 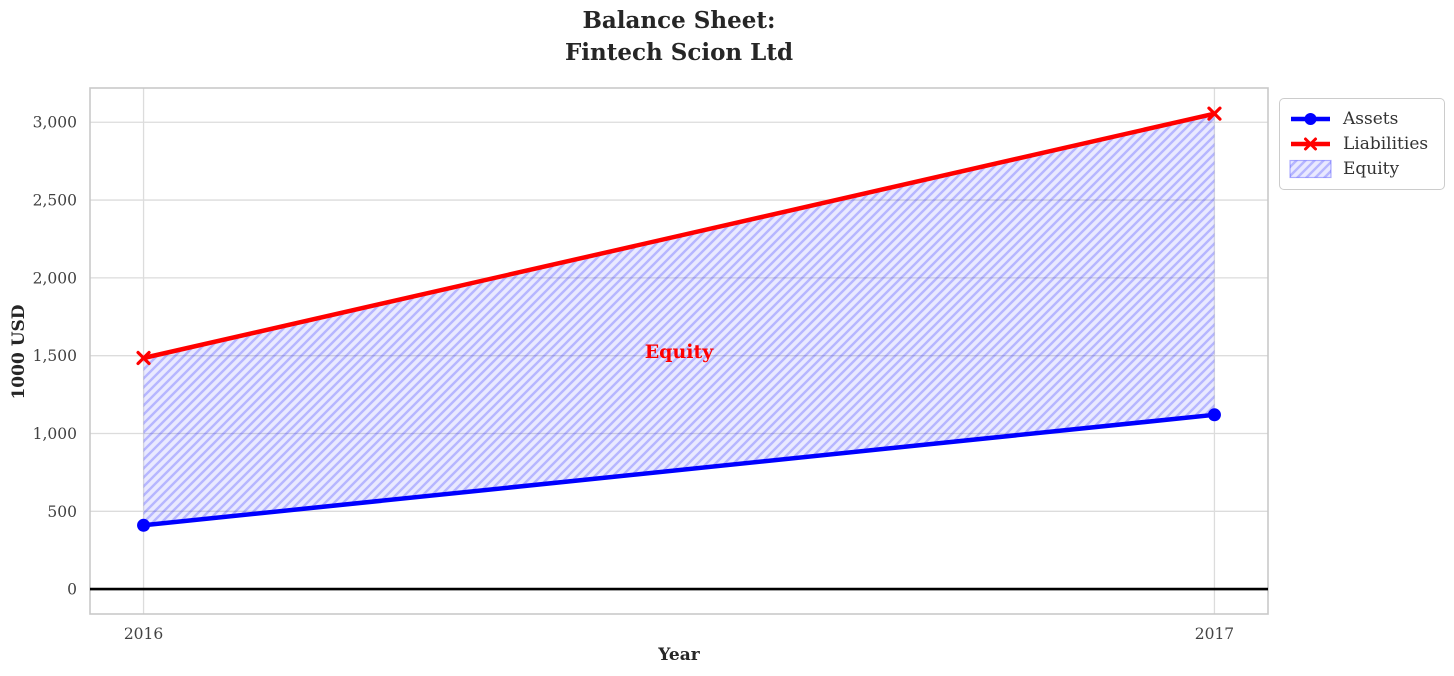 I want to click on y-tick-label: 2,000, so click(x=55, y=278).